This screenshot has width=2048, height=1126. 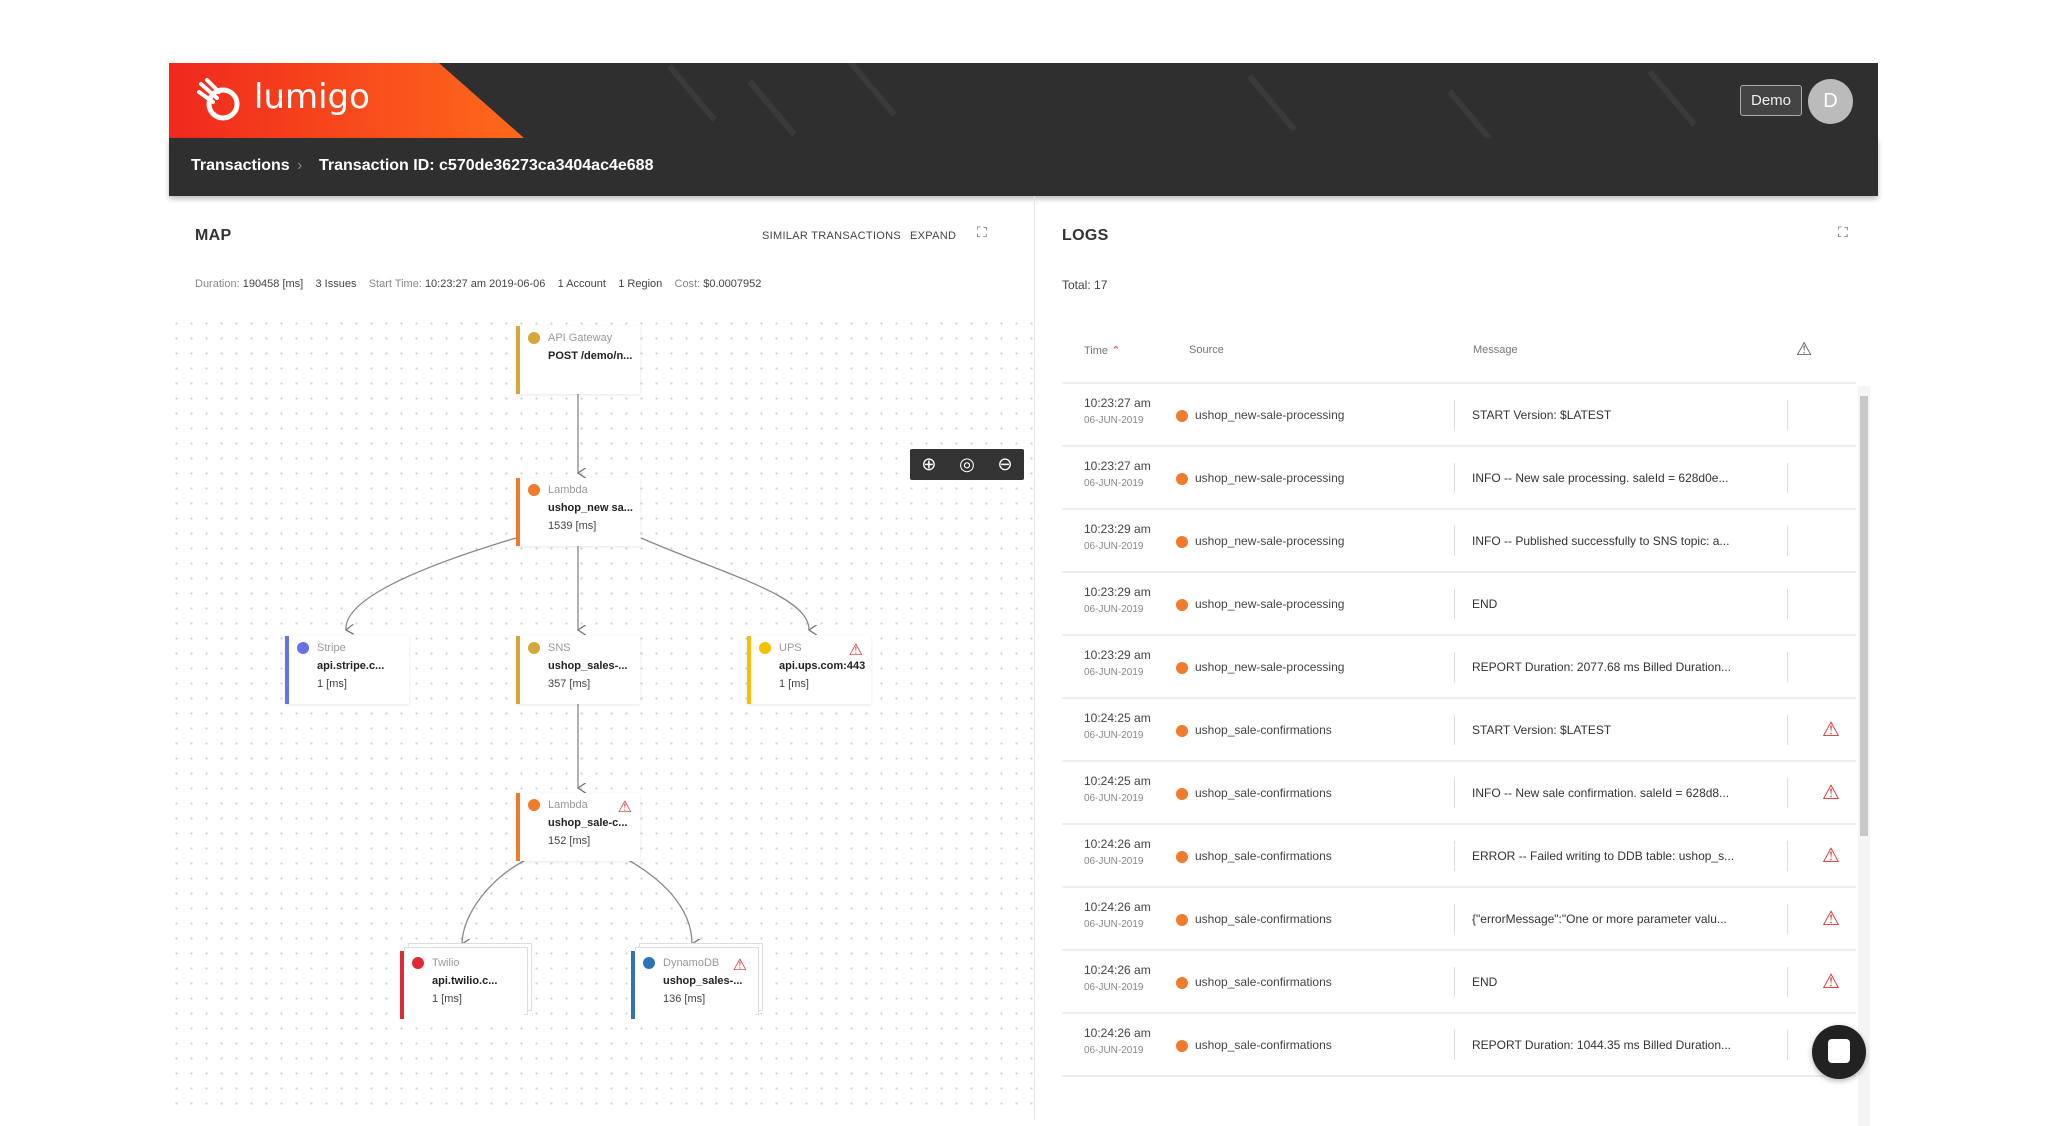 What do you see at coordinates (218, 99) in the screenshot?
I see `lumigo-logo-icon` at bounding box center [218, 99].